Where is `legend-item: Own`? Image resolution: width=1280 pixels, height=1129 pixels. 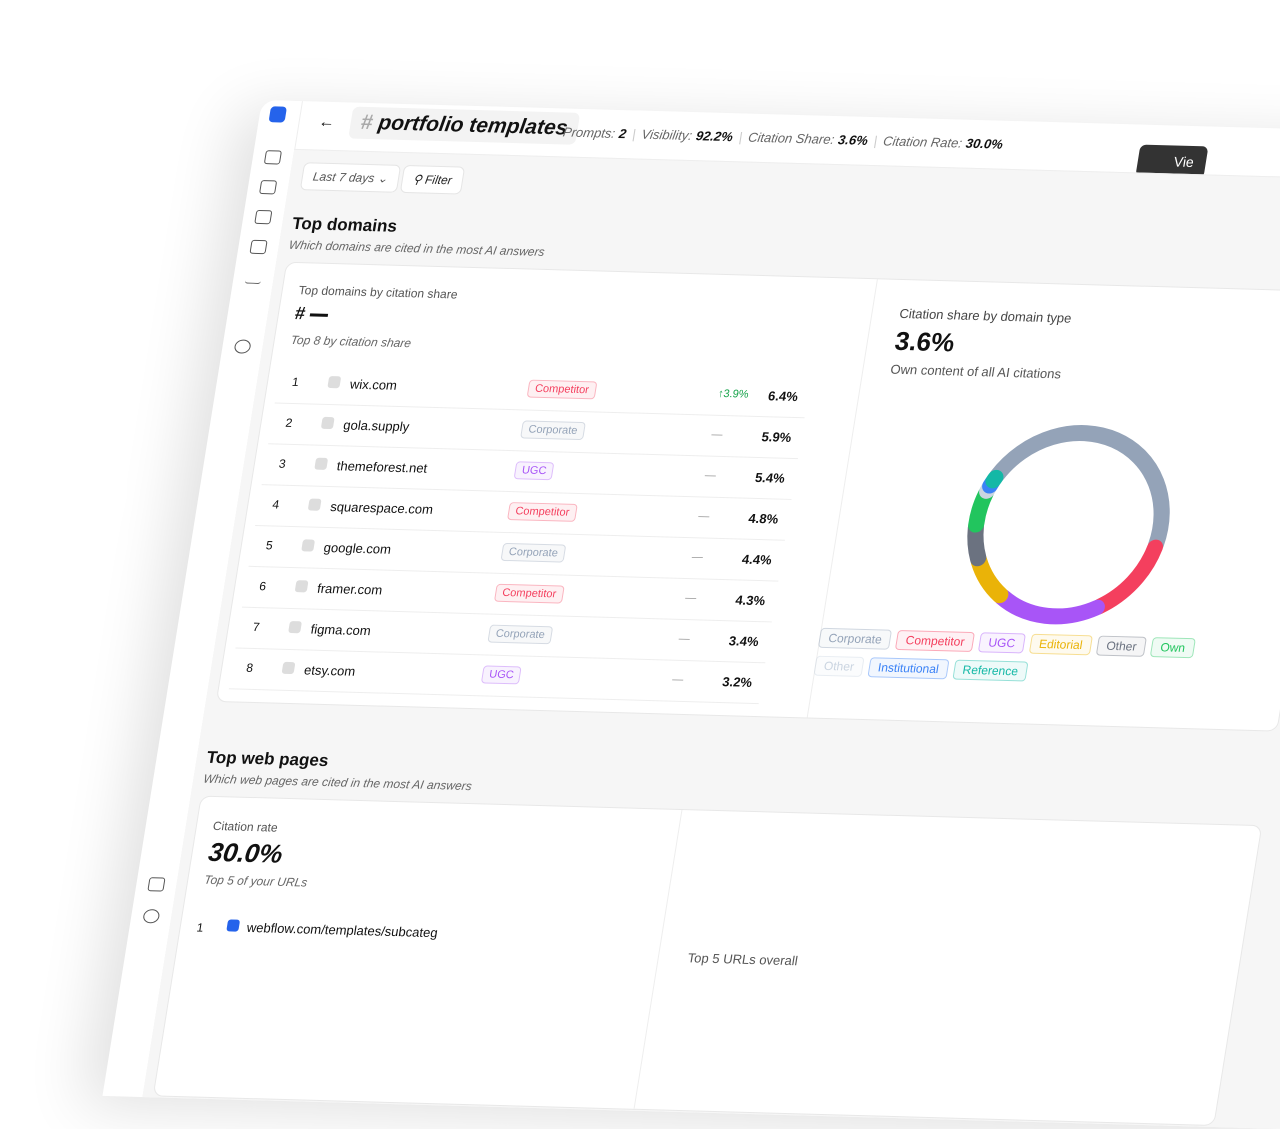 legend-item: Own is located at coordinates (1172, 648).